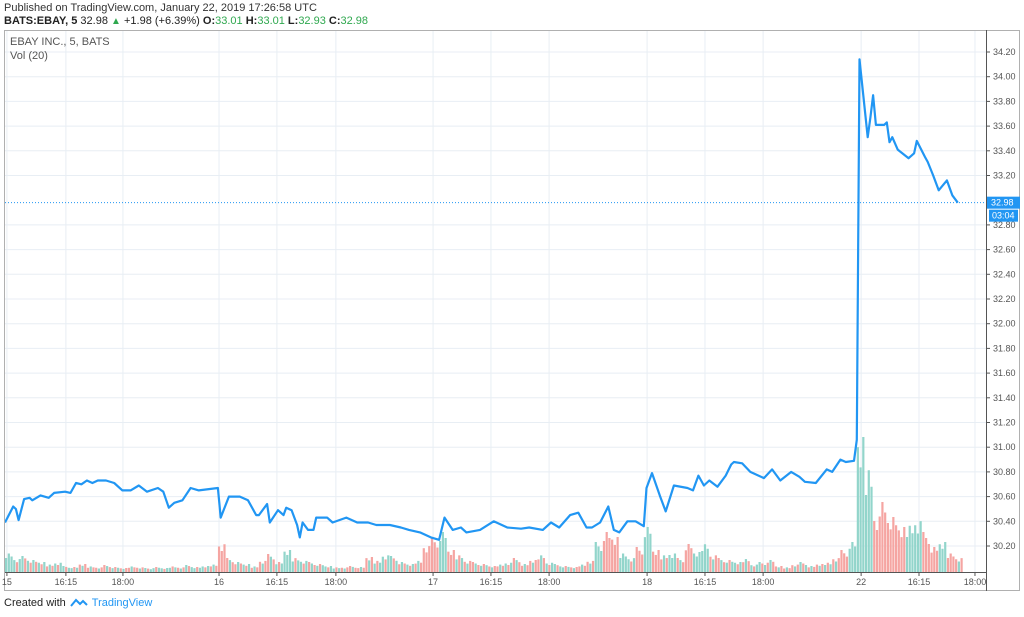 The image size is (1024, 617). What do you see at coordinates (209, 21) in the screenshot?
I see `open-label: O:` at bounding box center [209, 21].